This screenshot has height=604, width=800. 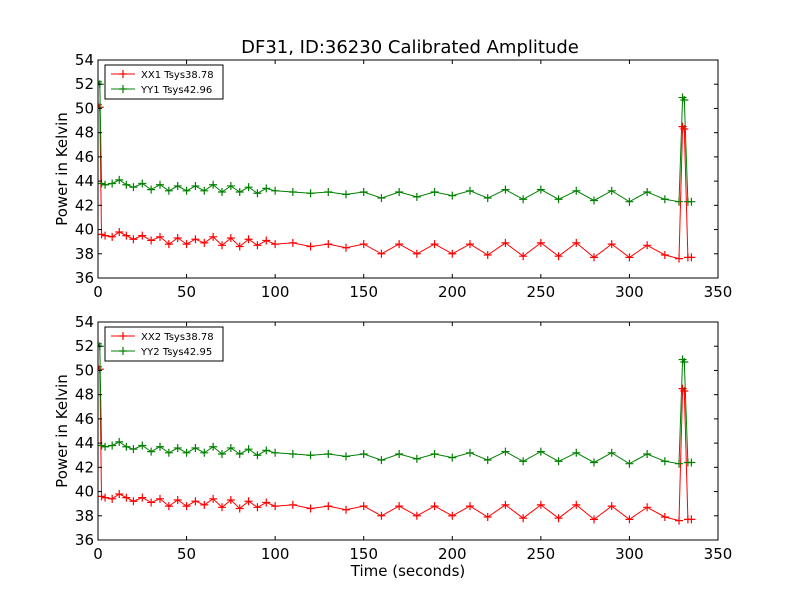 I want to click on x-tick-label: 250, so click(x=541, y=292).